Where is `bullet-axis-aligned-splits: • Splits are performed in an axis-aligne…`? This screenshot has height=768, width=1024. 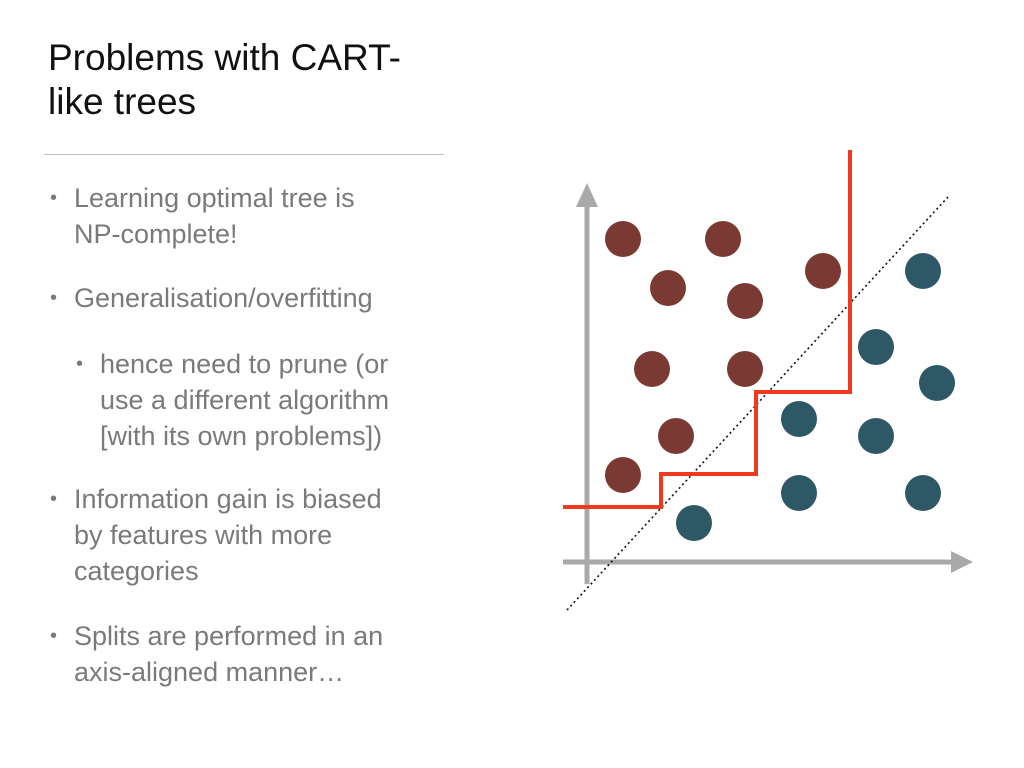 bullet-axis-aligned-splits: • Splits are performed in an axis-aligne… is located at coordinates (252, 654).